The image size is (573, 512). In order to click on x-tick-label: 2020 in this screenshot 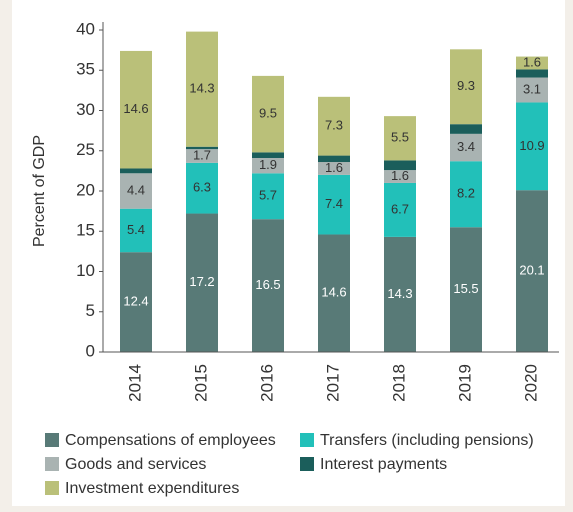, I will do `click(530, 383)`.